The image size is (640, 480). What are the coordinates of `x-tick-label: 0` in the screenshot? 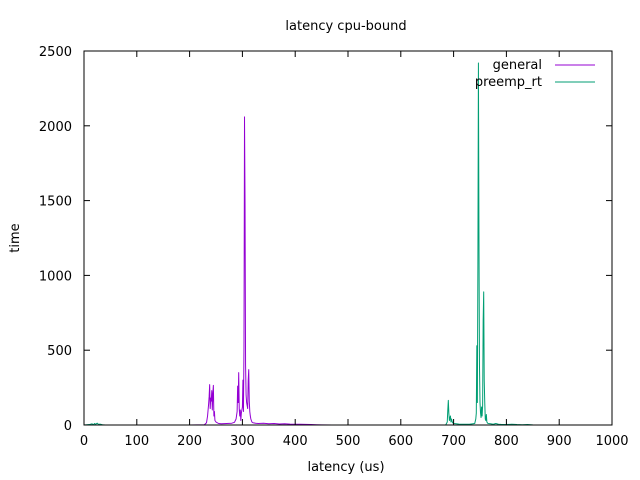 It's located at (84, 441).